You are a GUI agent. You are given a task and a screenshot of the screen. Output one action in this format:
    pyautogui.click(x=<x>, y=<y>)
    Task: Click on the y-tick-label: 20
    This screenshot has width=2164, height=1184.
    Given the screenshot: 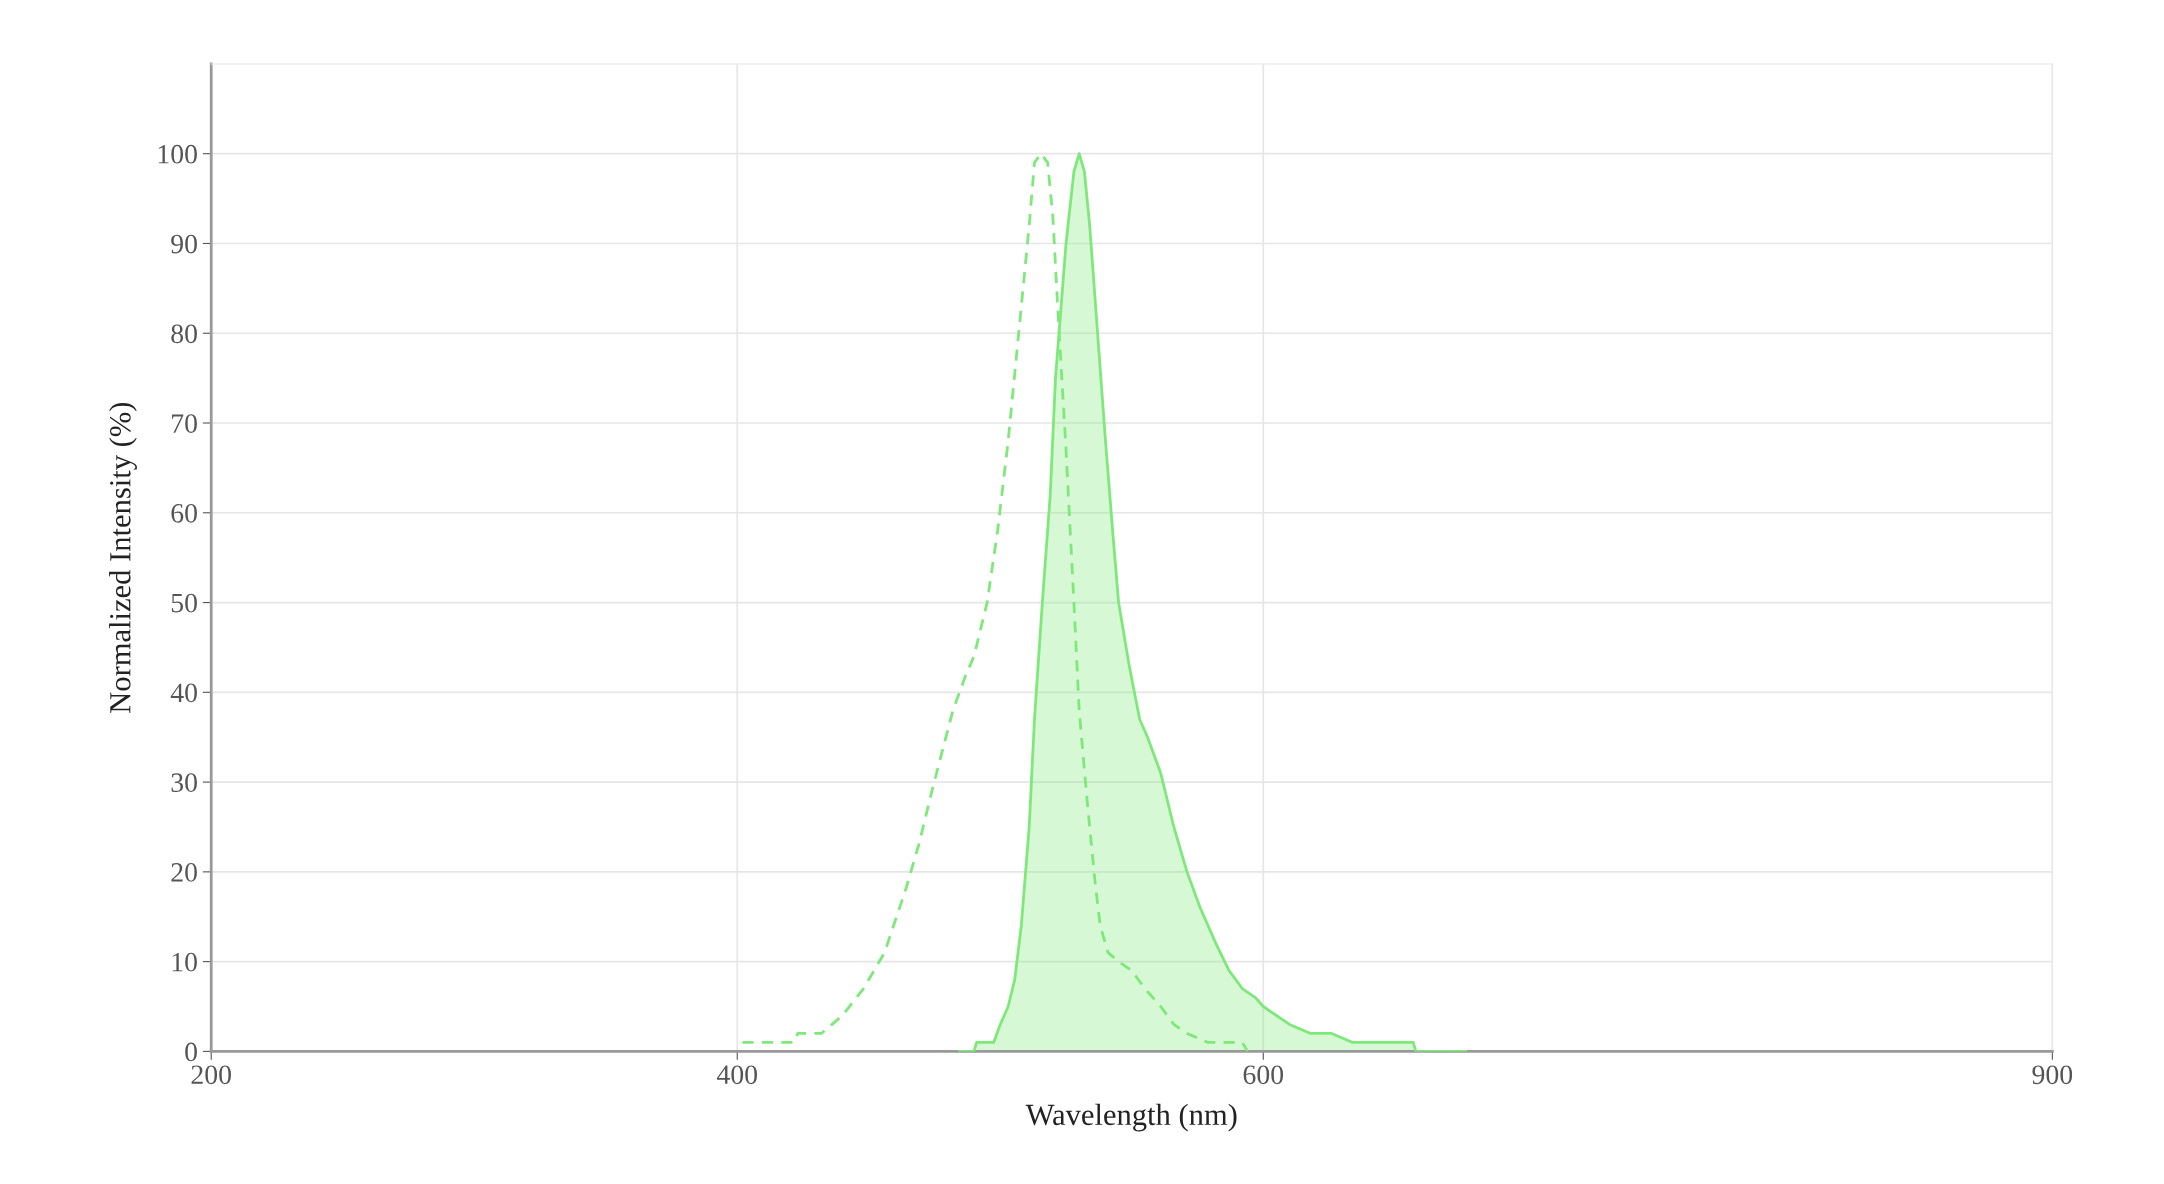 What is the action you would take?
    pyautogui.click(x=184, y=872)
    